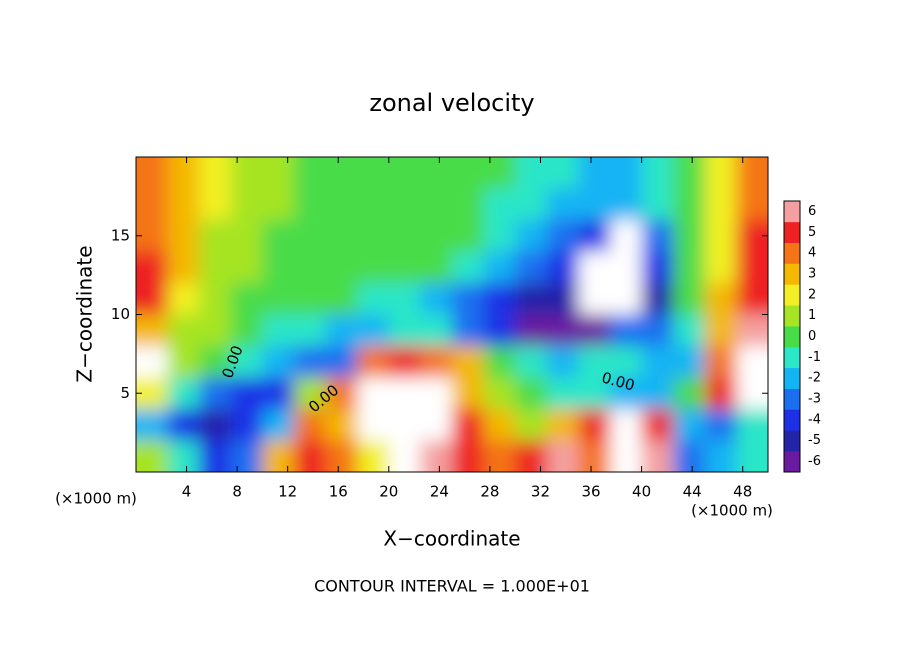  Describe the element at coordinates (120, 235) in the screenshot. I see `y-tick-label: 15` at that location.